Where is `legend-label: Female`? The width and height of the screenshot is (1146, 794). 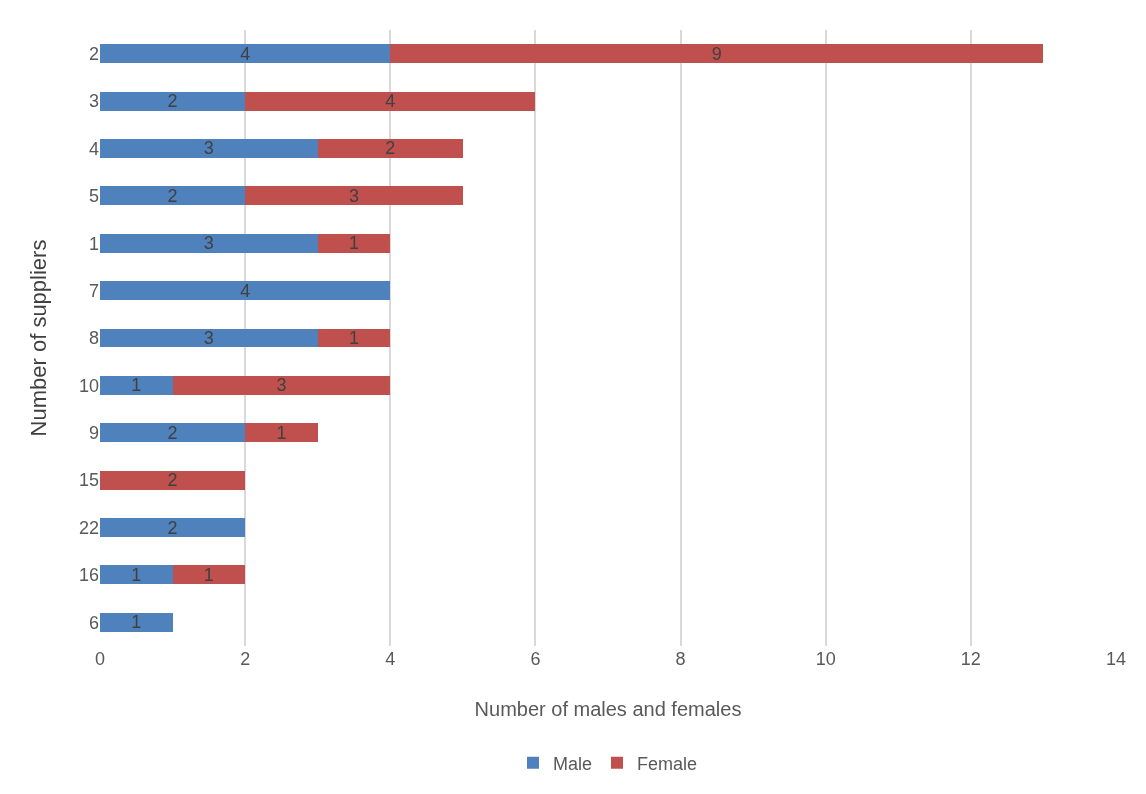 legend-label: Female is located at coordinates (667, 763).